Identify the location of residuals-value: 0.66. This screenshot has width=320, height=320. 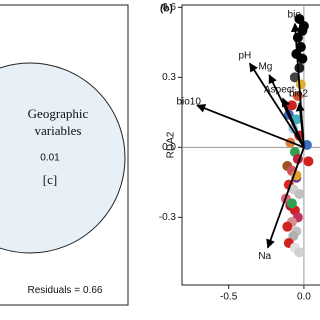
(93, 290).